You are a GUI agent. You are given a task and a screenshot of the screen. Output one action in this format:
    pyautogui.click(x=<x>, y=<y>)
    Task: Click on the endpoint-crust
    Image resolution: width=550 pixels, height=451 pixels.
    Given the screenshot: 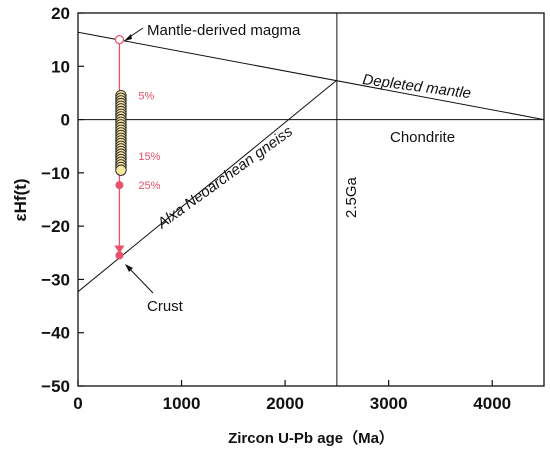 What is the action you would take?
    pyautogui.click(x=119, y=255)
    